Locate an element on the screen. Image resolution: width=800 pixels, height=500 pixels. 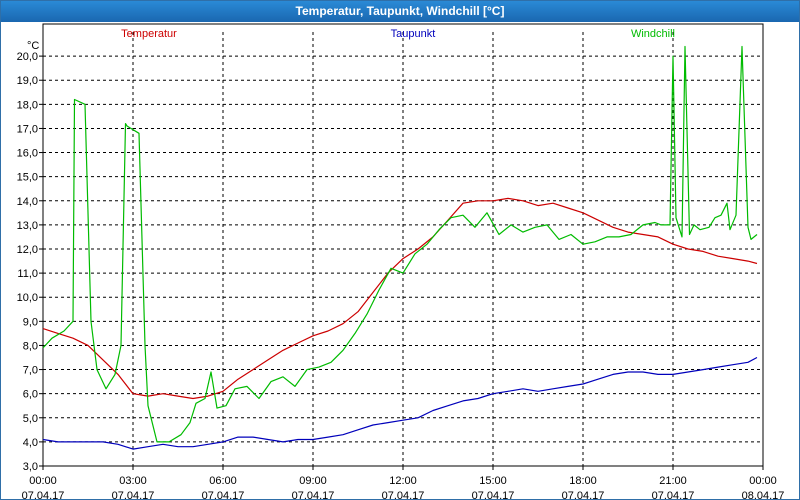
y-tick-label: 6,0 is located at coordinates (30, 395).